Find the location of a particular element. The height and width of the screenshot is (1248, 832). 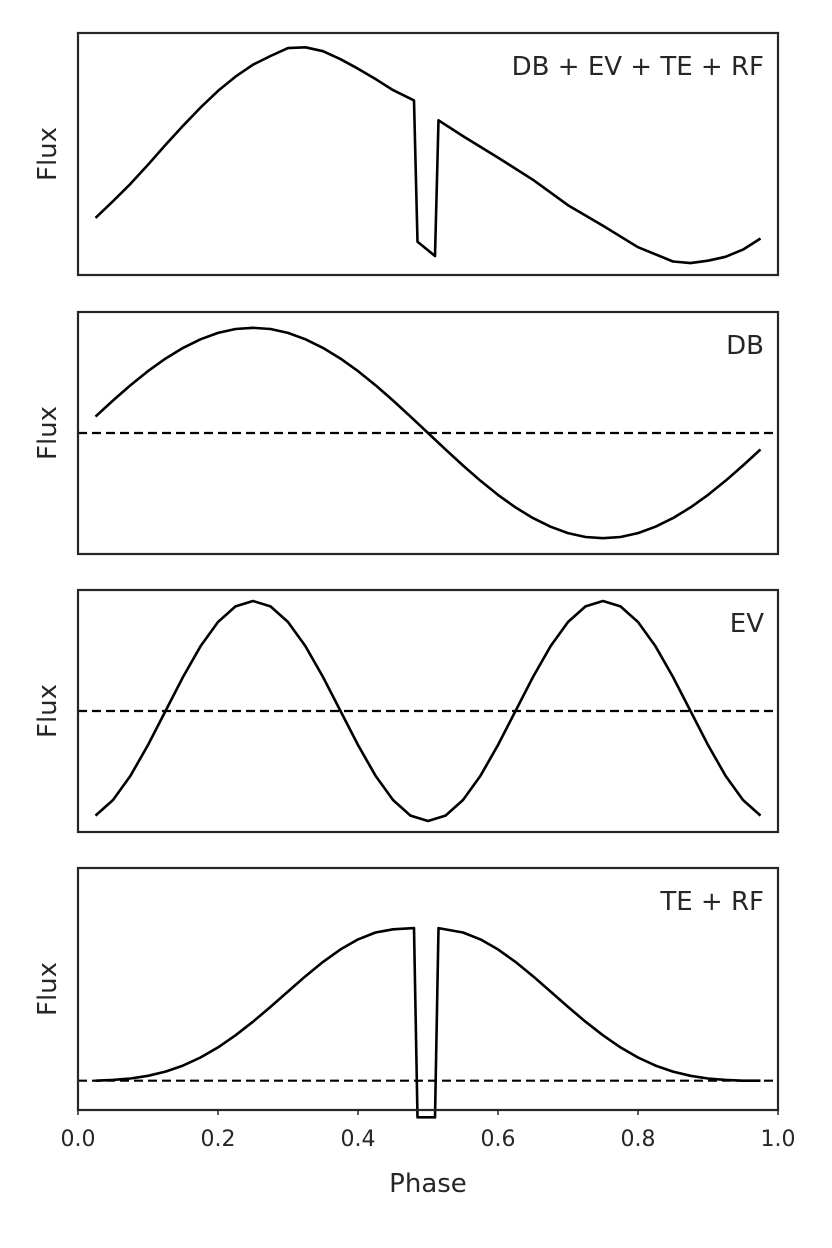

panel-label-2: DB is located at coordinates (745, 346).